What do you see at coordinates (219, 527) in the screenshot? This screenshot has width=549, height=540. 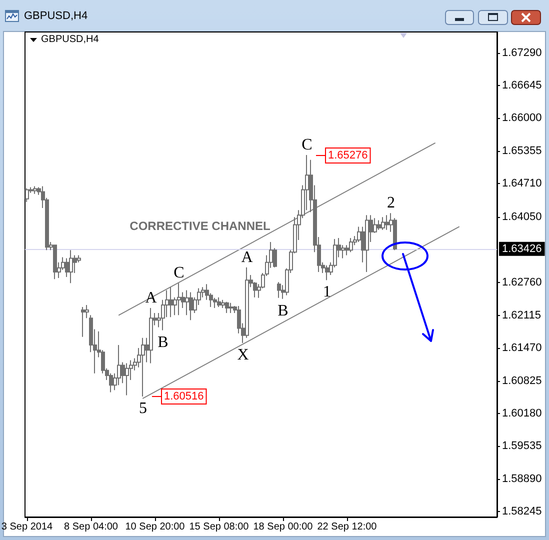 I see `x-tick-label: 15 Sep 08:00` at bounding box center [219, 527].